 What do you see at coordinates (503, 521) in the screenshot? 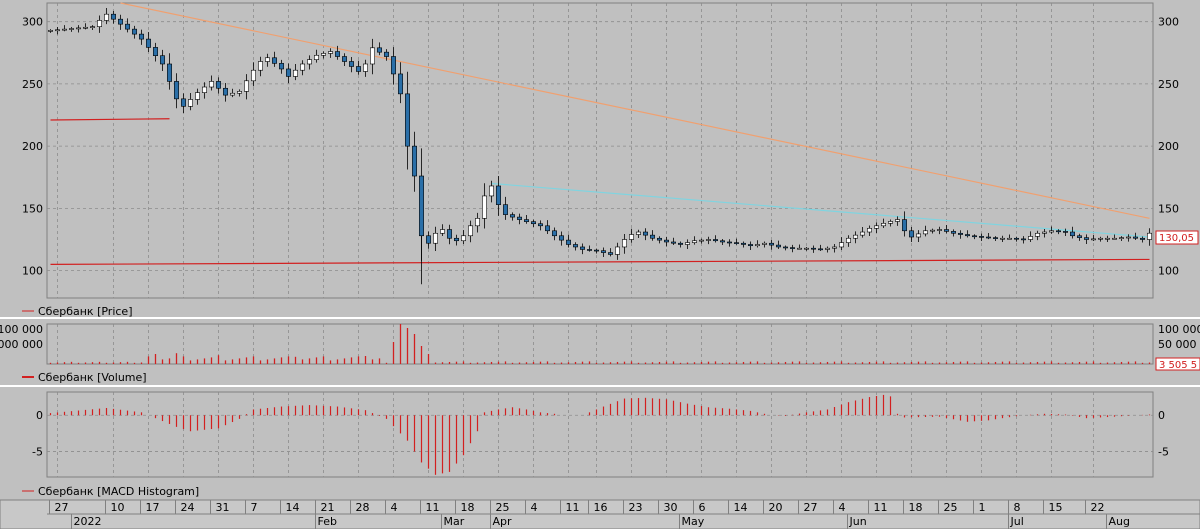
I see `time-month-label: Apr` at bounding box center [503, 521].